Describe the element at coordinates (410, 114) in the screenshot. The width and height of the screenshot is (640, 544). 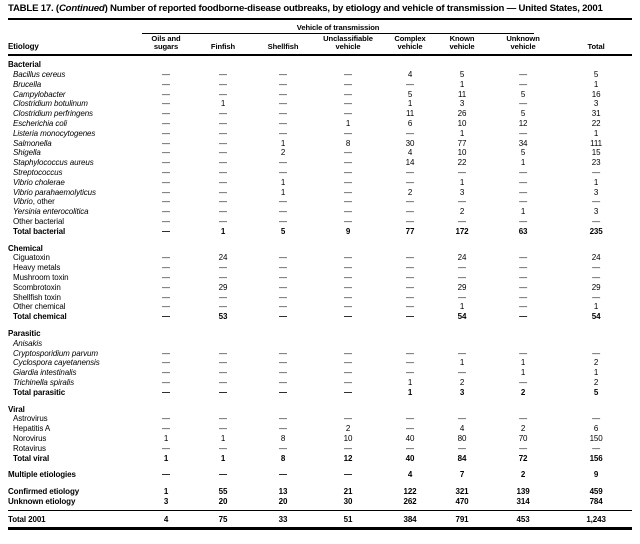
I see `value-cell: 11` at that location.